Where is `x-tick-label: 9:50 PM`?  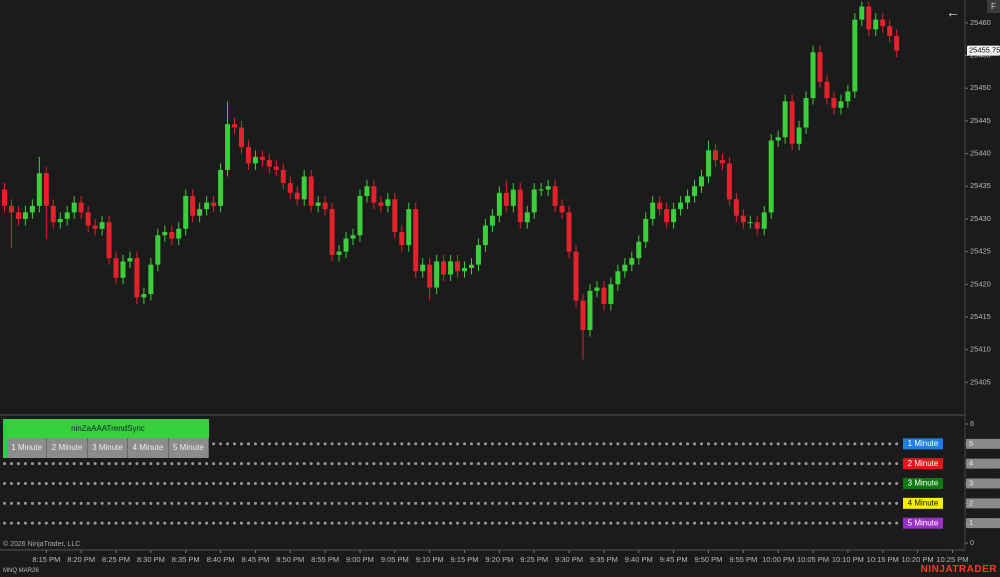 x-tick-label: 9:50 PM is located at coordinates (709, 559).